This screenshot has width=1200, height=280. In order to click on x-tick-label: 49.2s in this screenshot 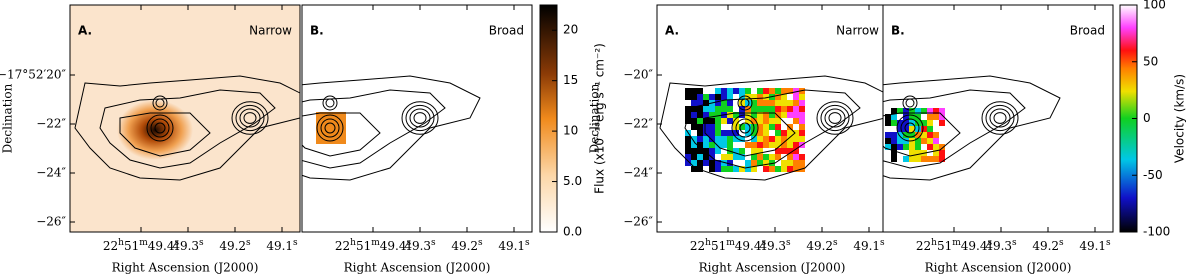, I will do `click(1048, 245)`.